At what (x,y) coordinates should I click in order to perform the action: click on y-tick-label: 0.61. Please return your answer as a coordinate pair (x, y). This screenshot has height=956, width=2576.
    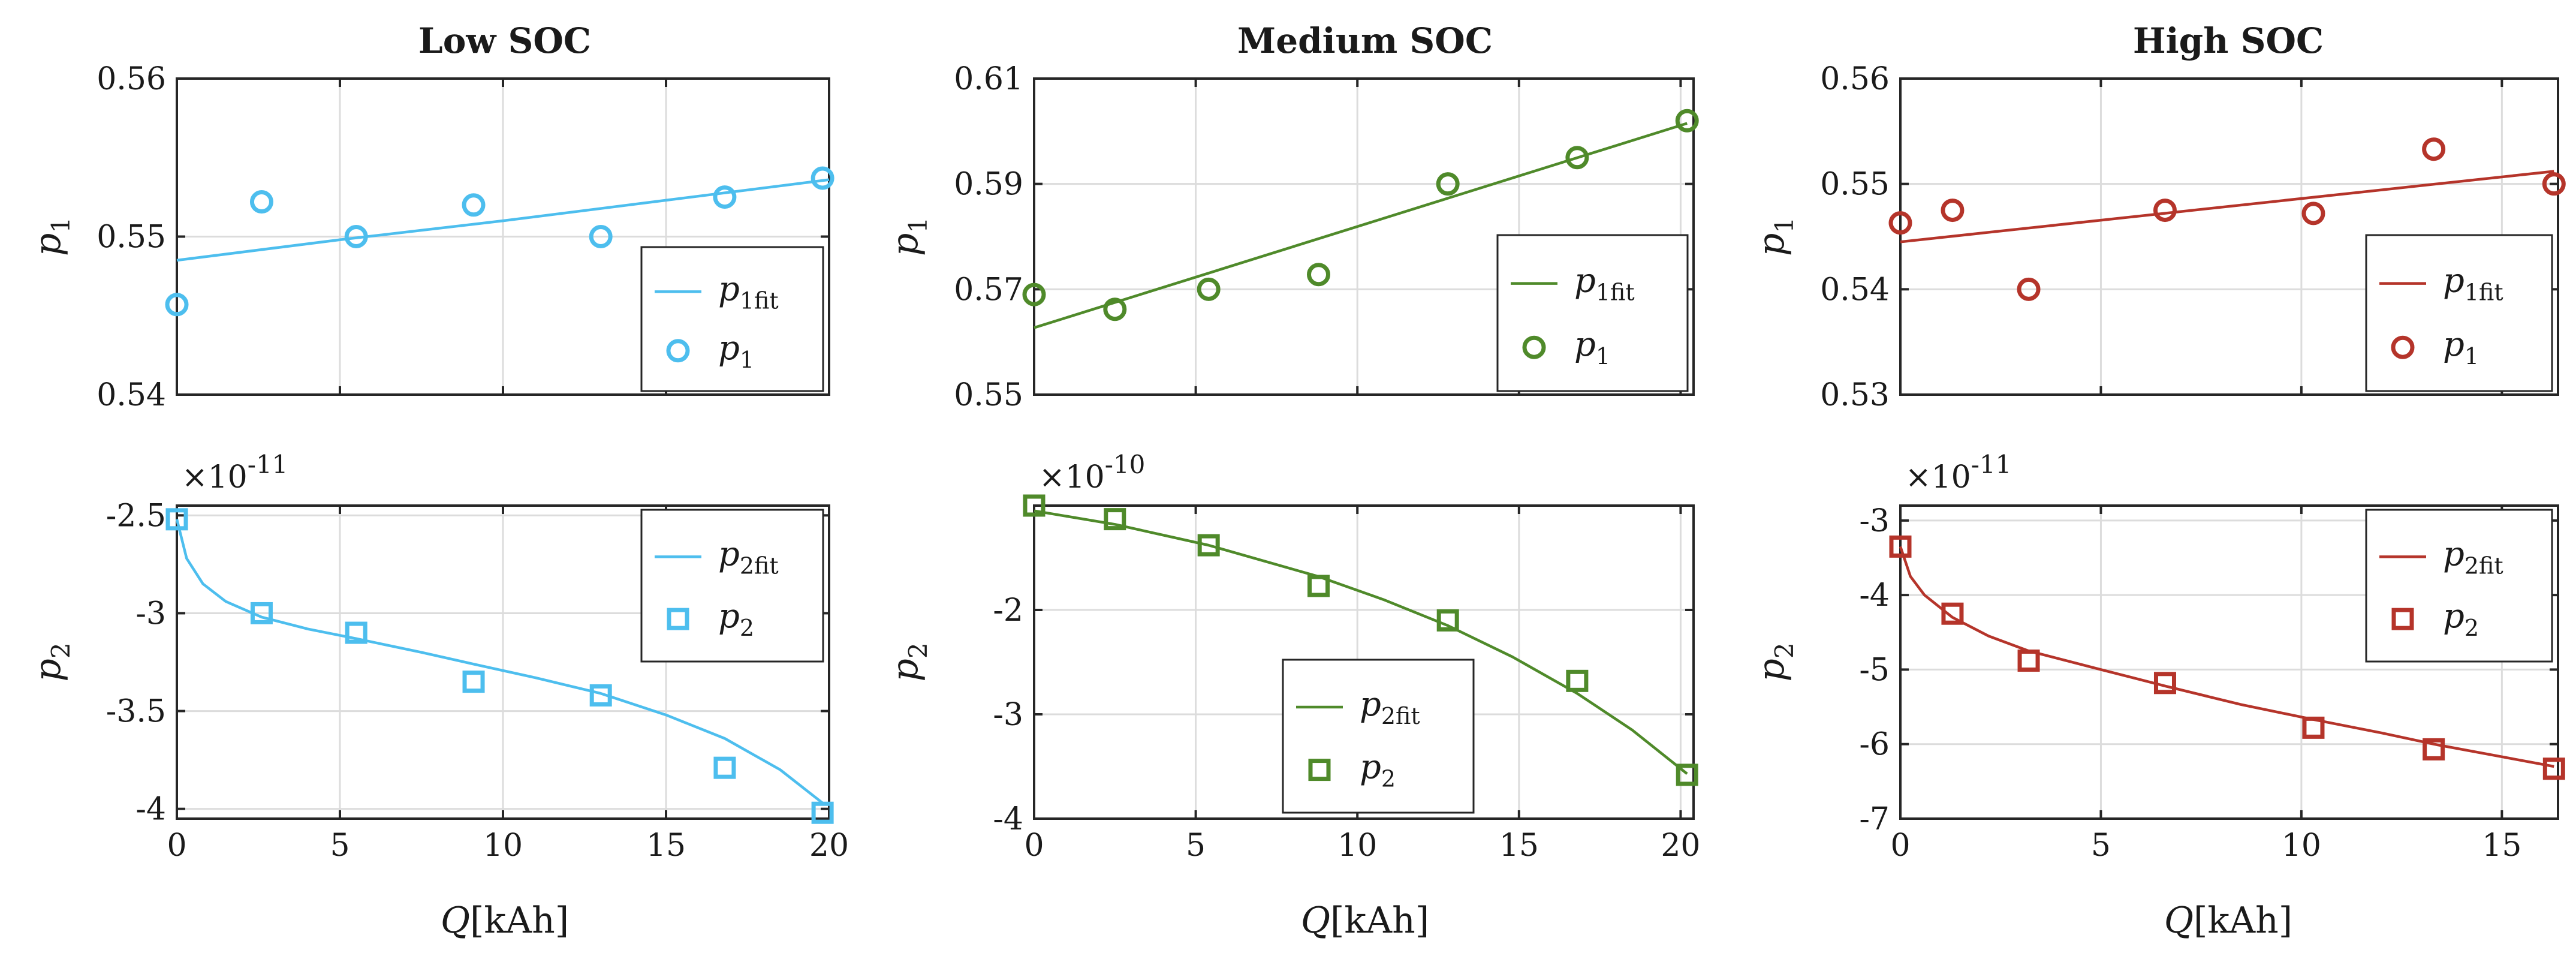
    Looking at the image, I should click on (989, 79).